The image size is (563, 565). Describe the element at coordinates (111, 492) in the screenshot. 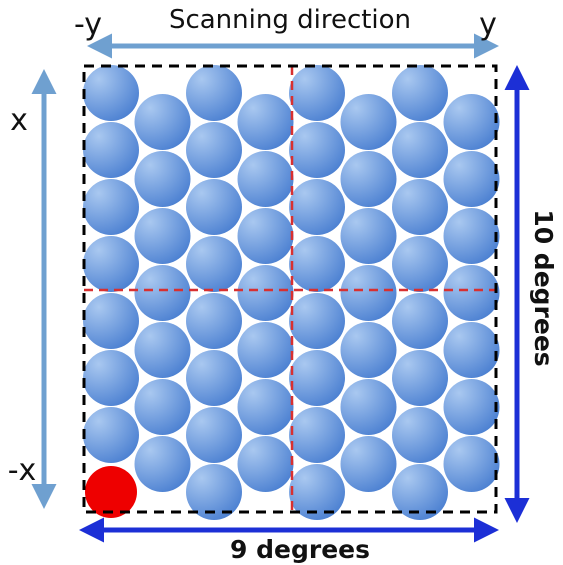

I see `highlighted-spot` at that location.